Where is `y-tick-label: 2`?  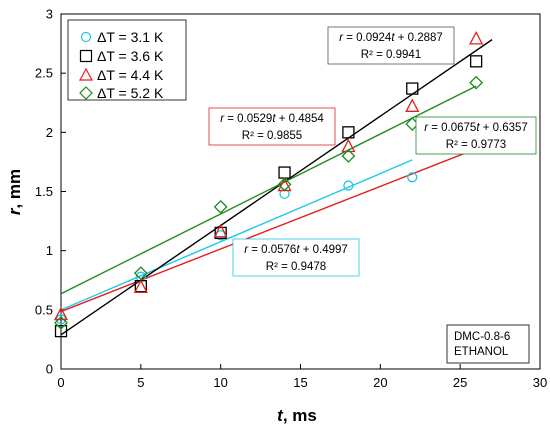
y-tick-label: 2 is located at coordinates (49, 132).